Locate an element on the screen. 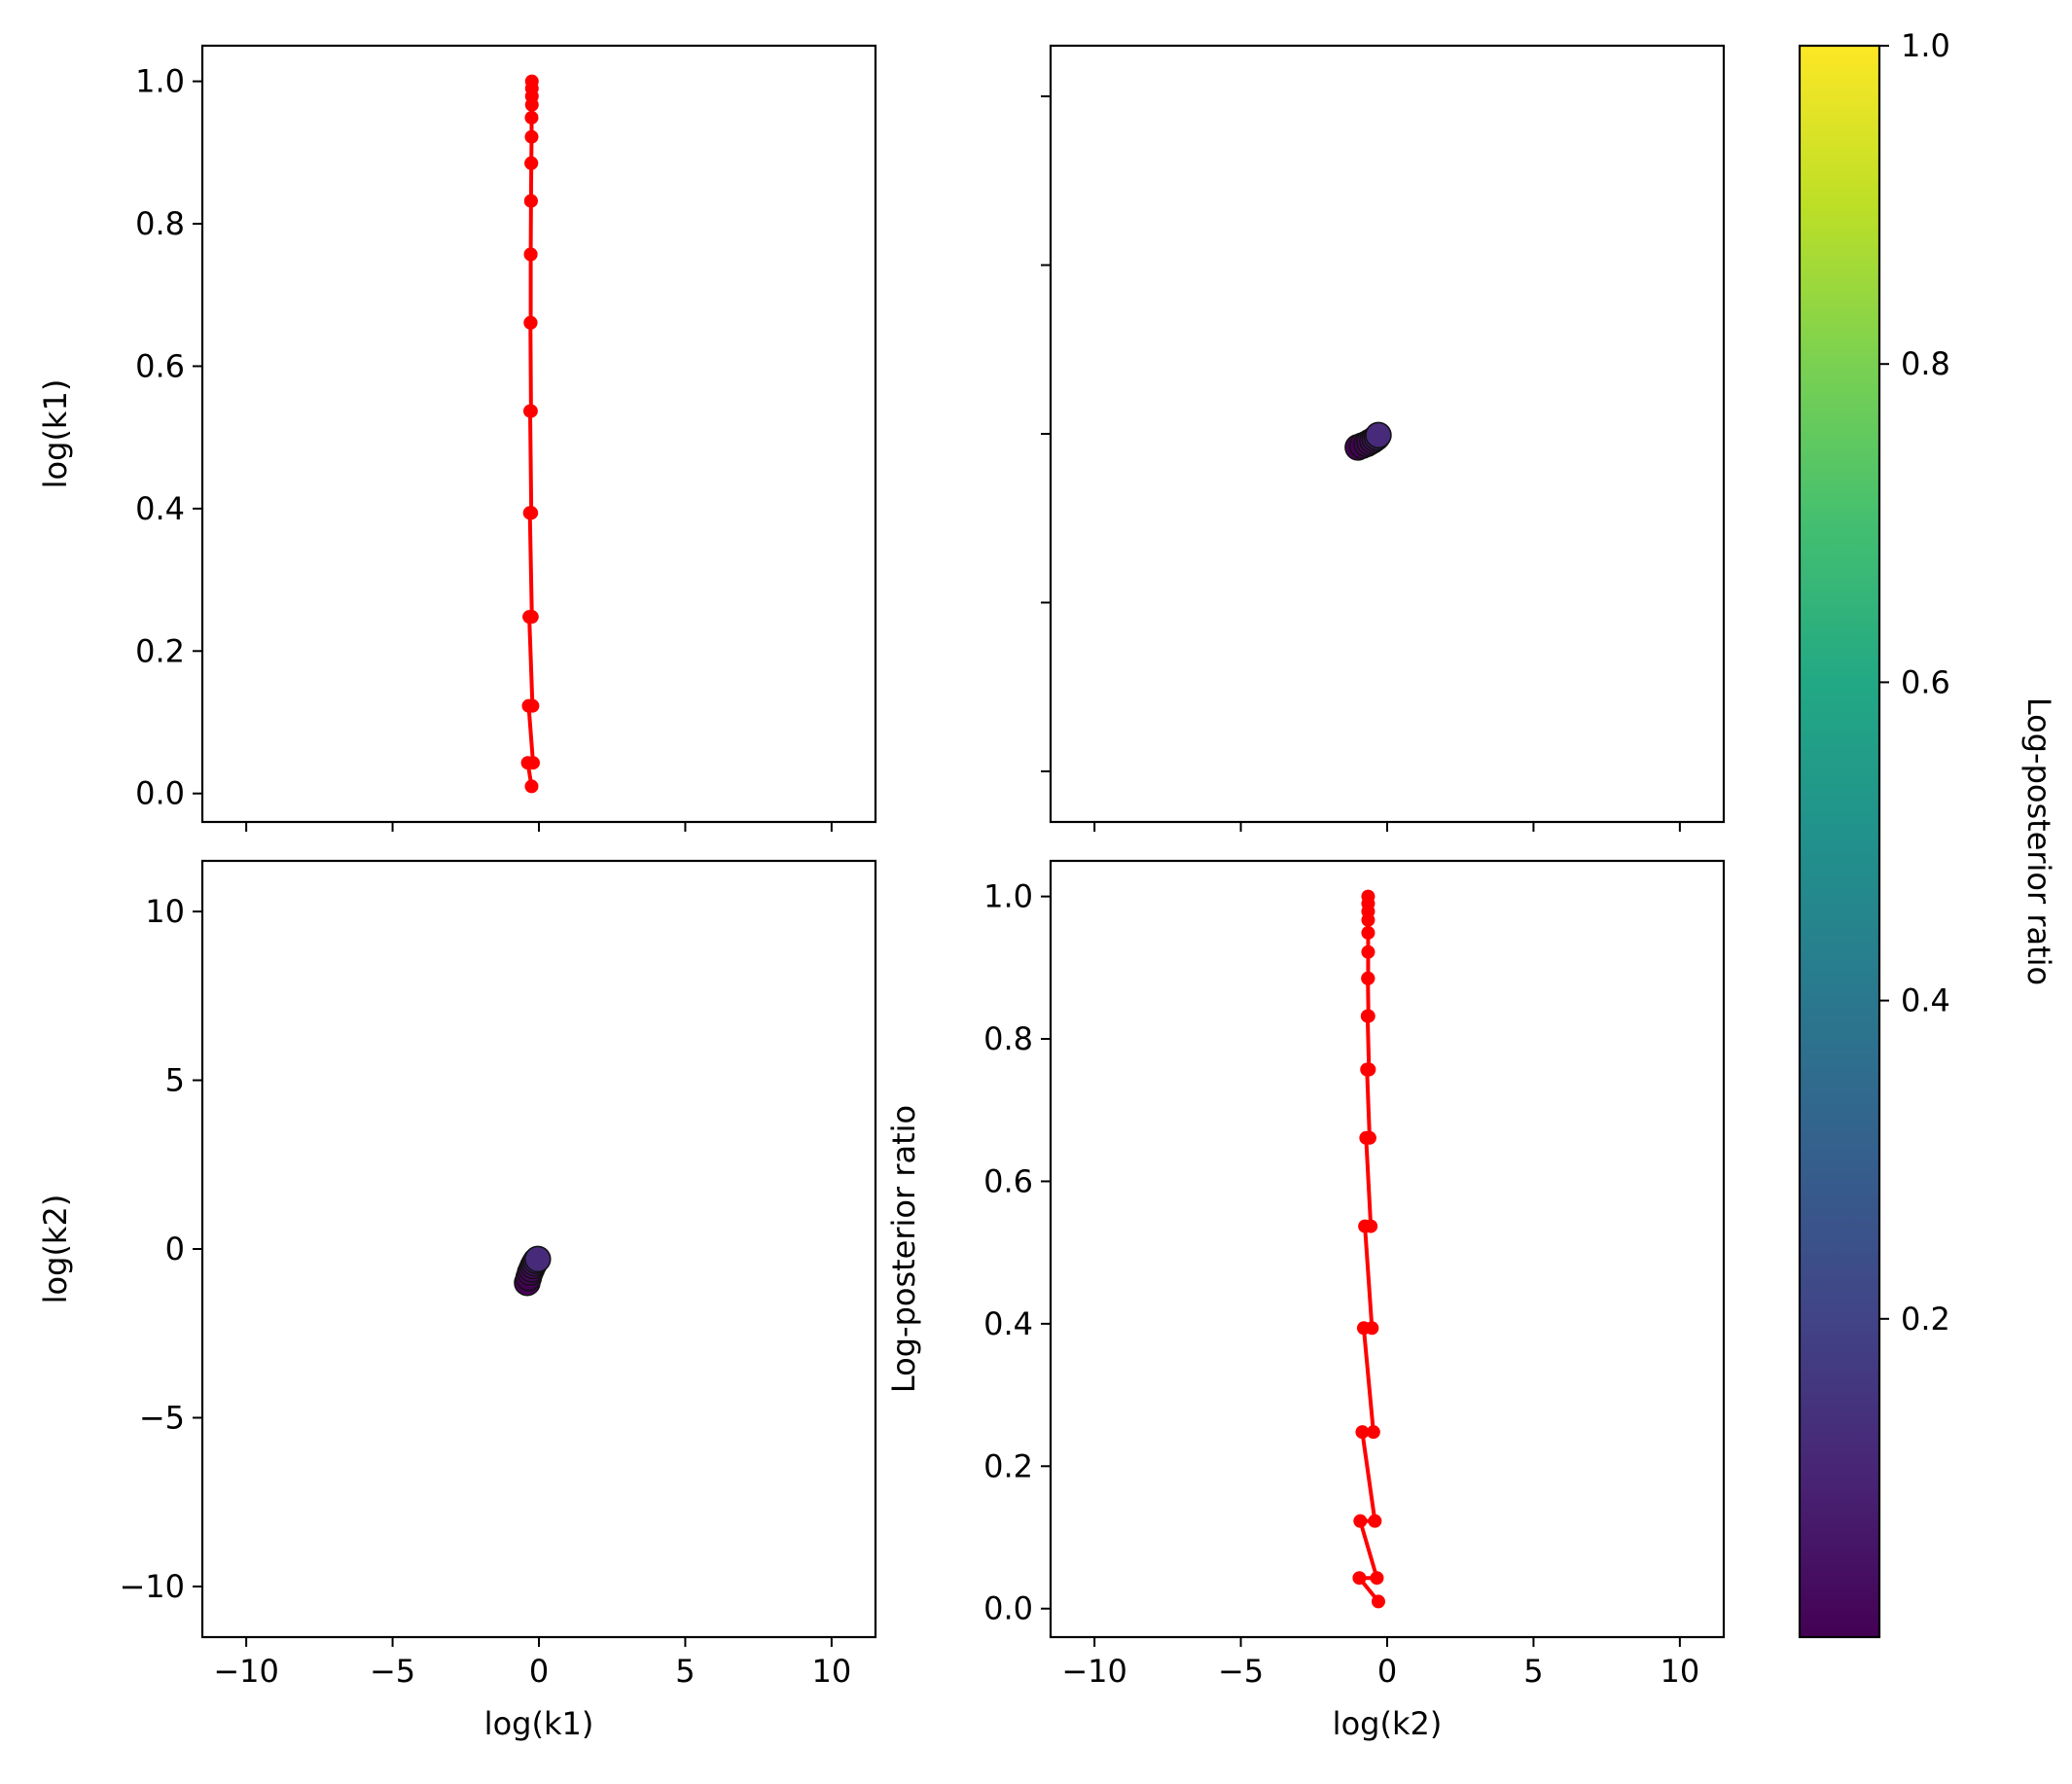 The width and height of the screenshot is (2072, 1784). colorbar-tick-label: 0.2 is located at coordinates (1925, 1319).